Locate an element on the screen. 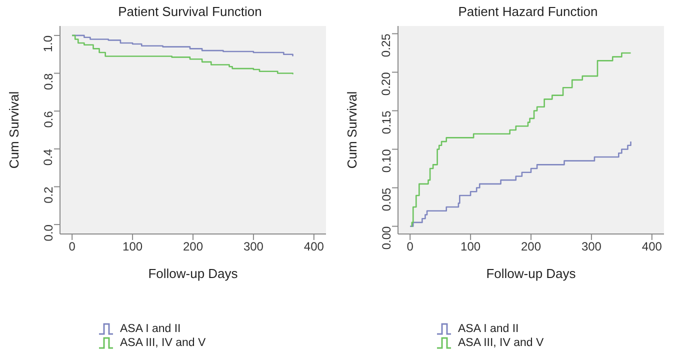 The width and height of the screenshot is (677, 358). y-tick-label: 0.10 is located at coordinates (386, 160).